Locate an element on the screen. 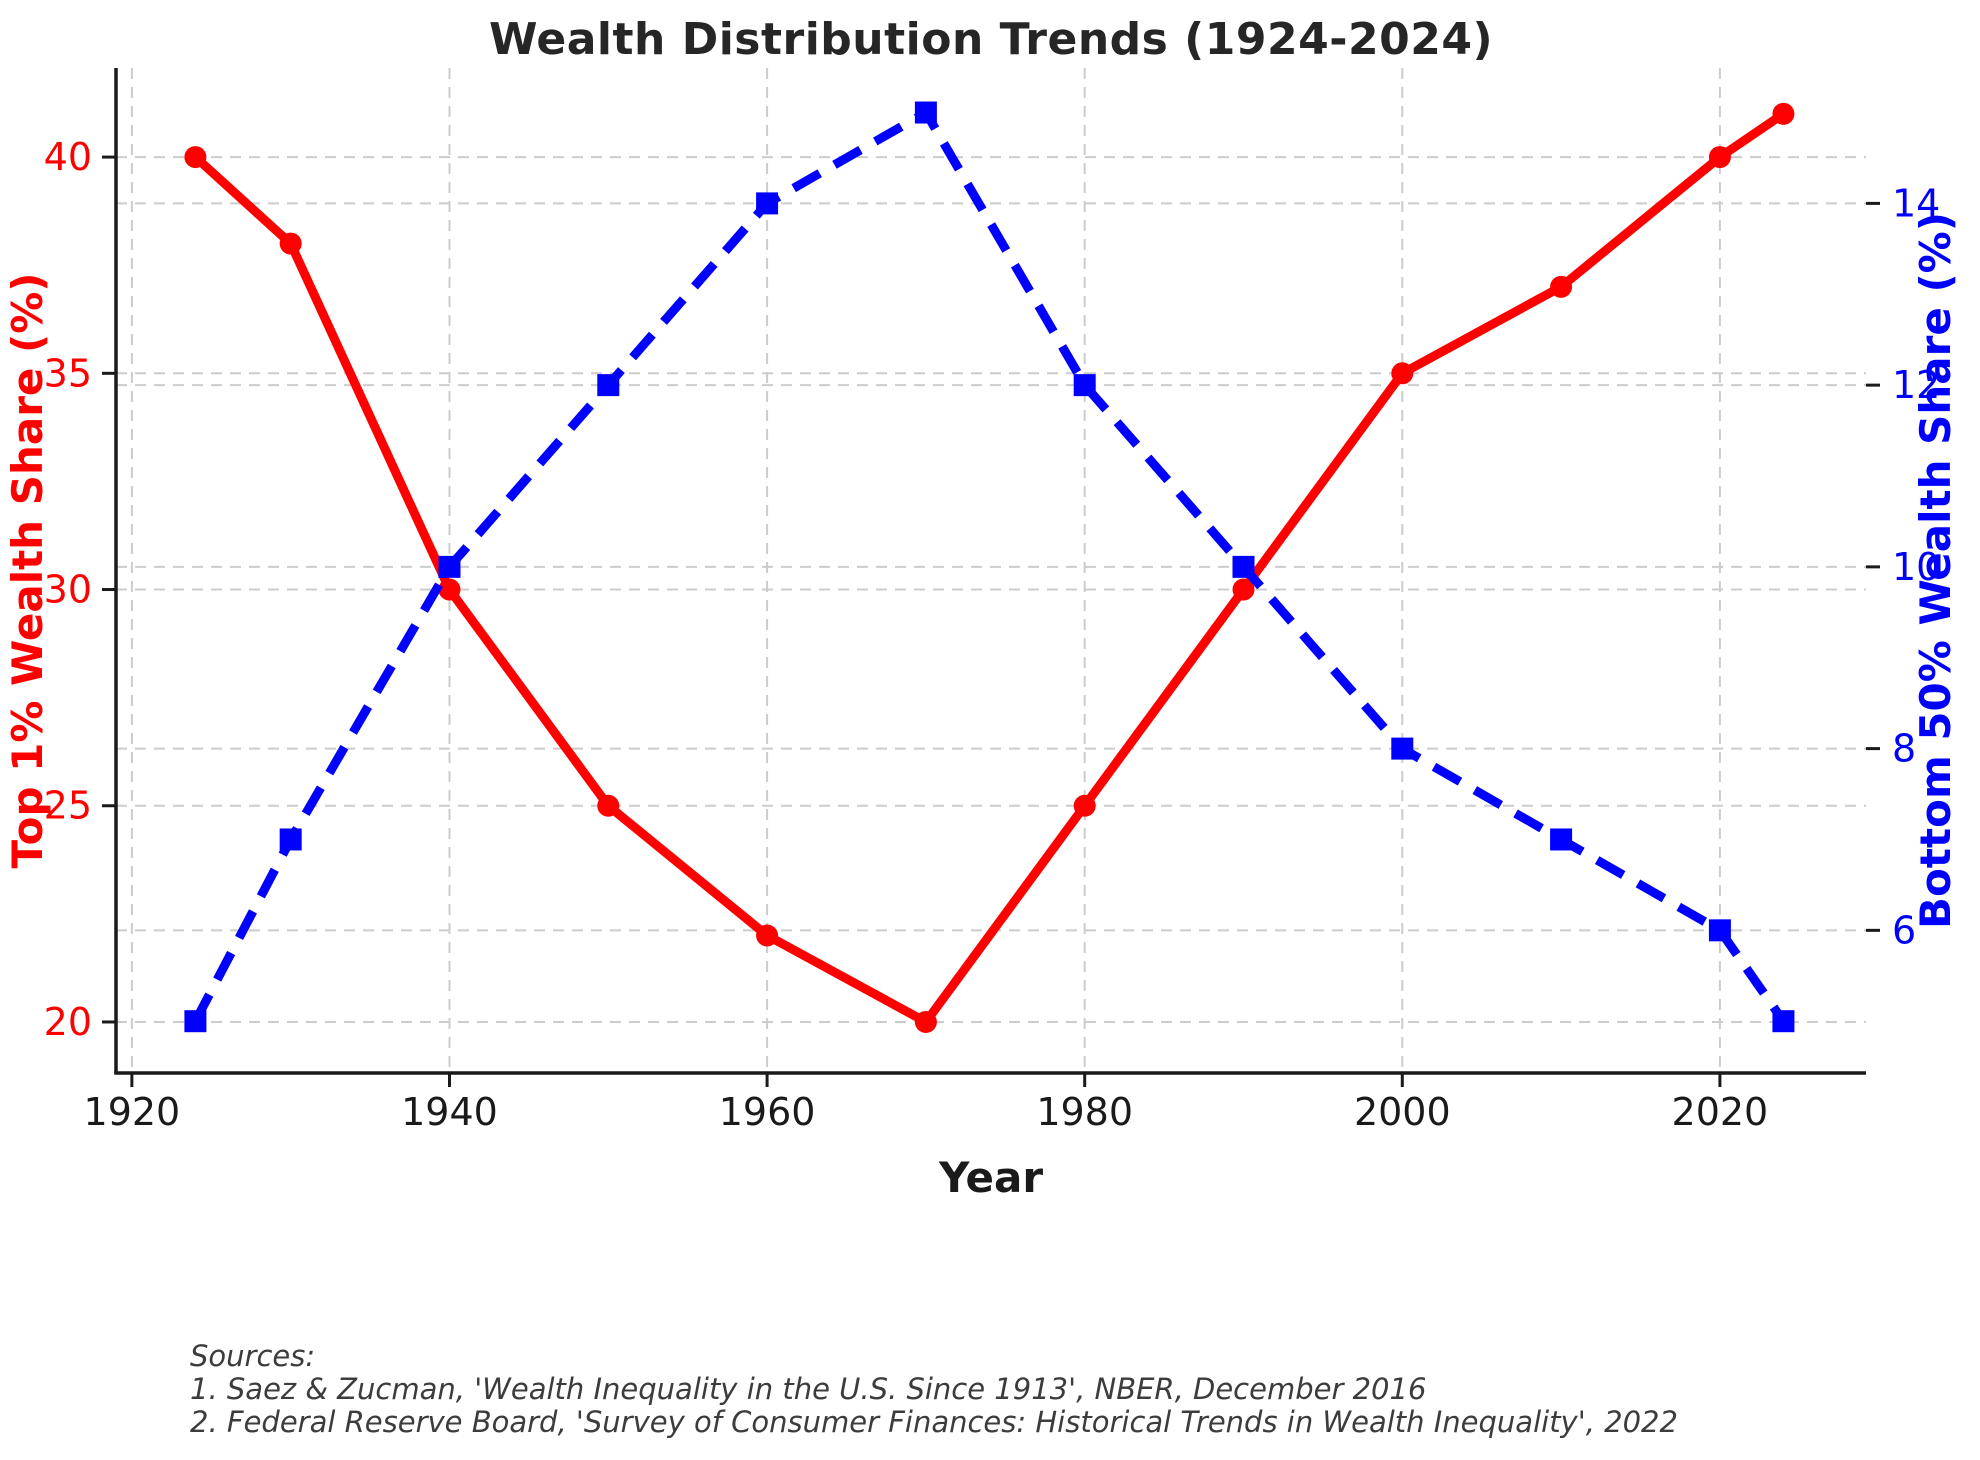 The height and width of the screenshot is (1460, 1980). right-tick-label: 10 is located at coordinates (1916, 567).